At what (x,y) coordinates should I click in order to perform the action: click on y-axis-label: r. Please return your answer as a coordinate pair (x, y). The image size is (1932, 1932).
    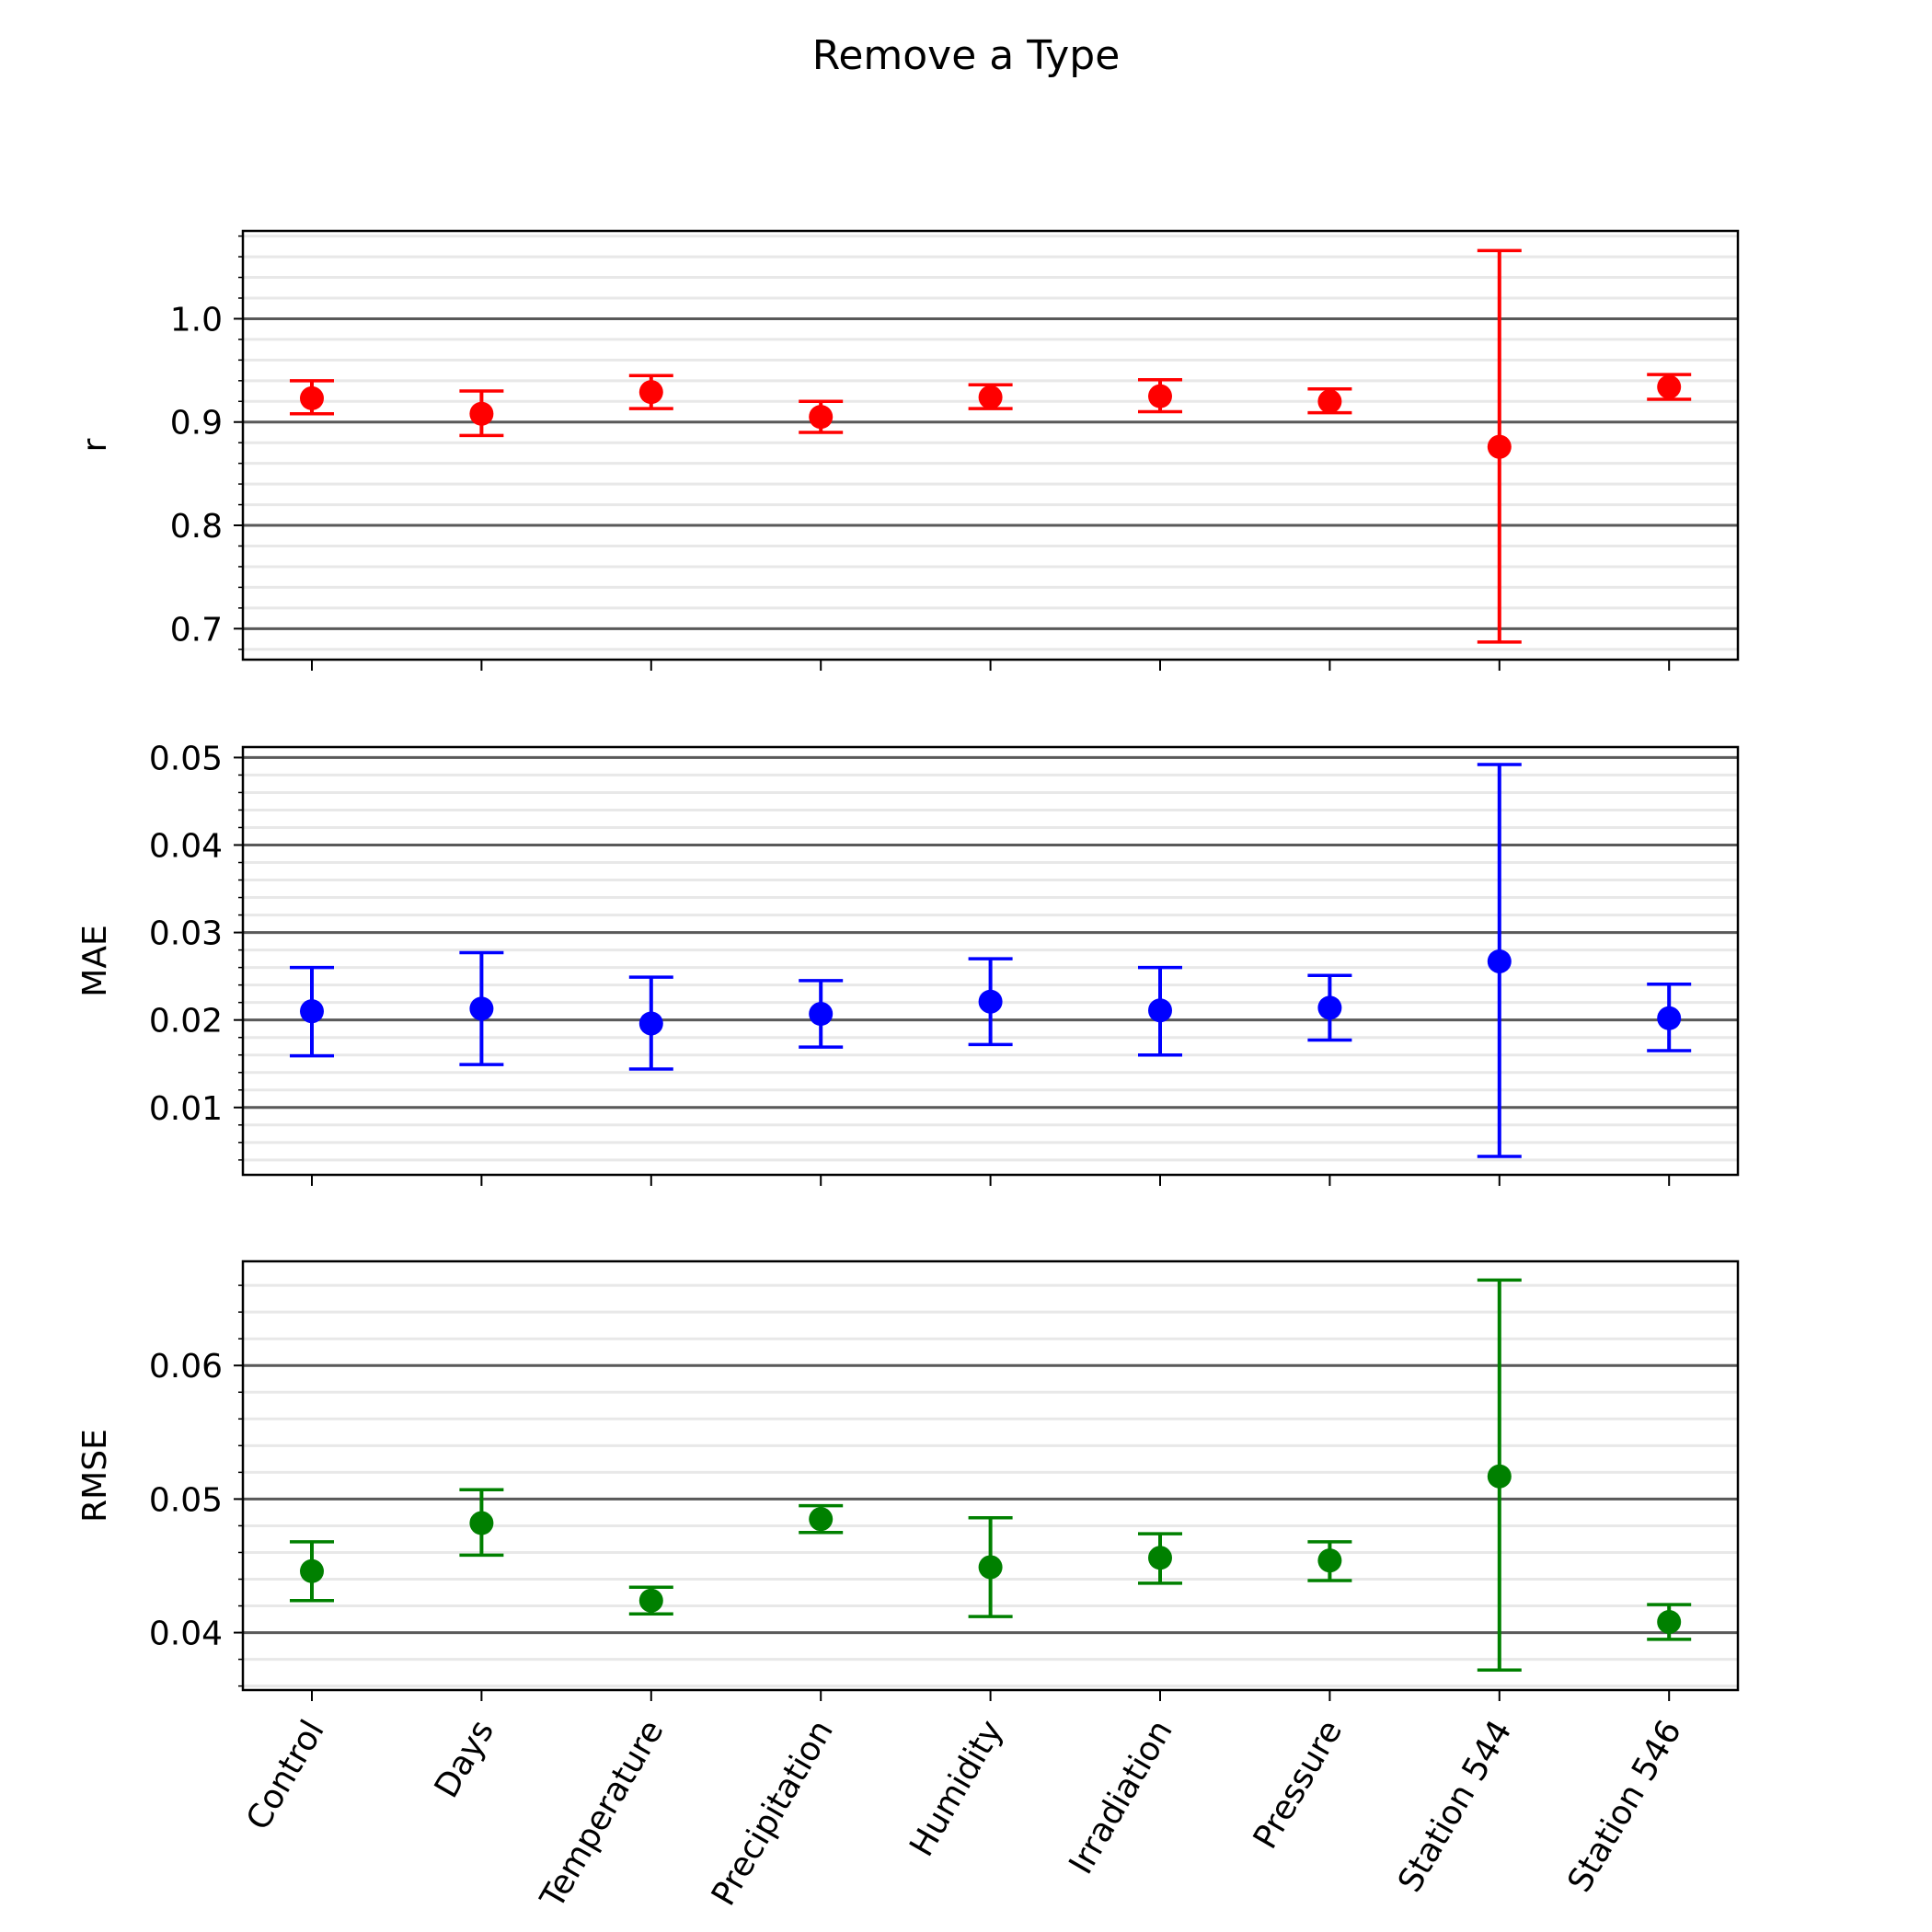
    Looking at the image, I should click on (95, 445).